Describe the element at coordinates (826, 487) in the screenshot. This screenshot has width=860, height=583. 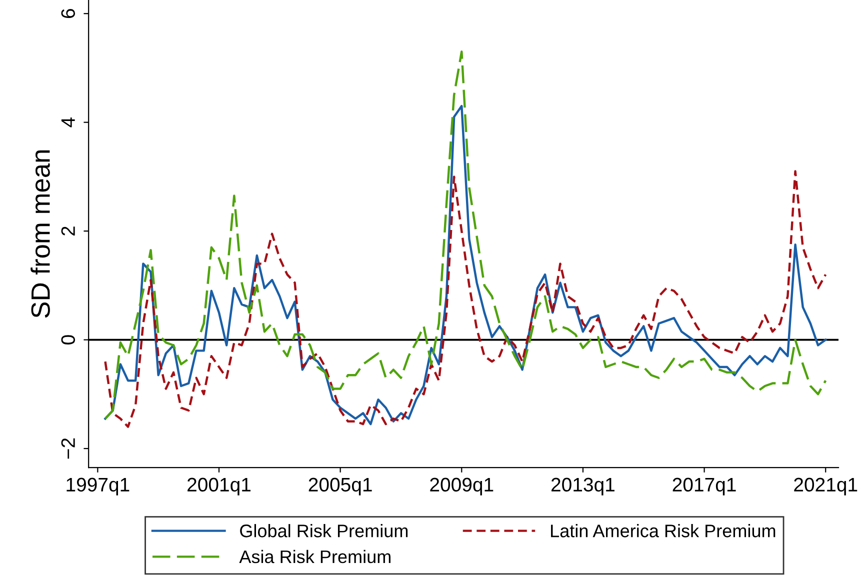
I see `x-tick-label: 2021q1` at that location.